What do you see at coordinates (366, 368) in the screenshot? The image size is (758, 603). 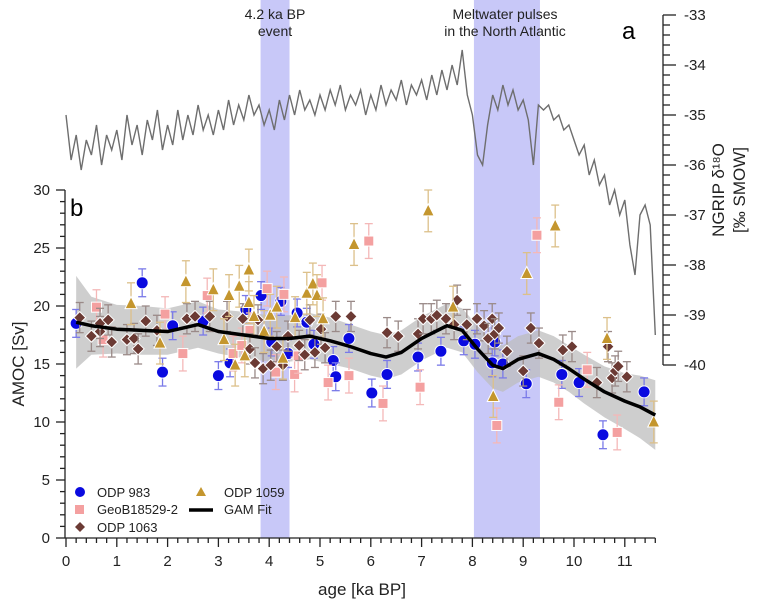 I see `gam-fit-curve` at bounding box center [366, 368].